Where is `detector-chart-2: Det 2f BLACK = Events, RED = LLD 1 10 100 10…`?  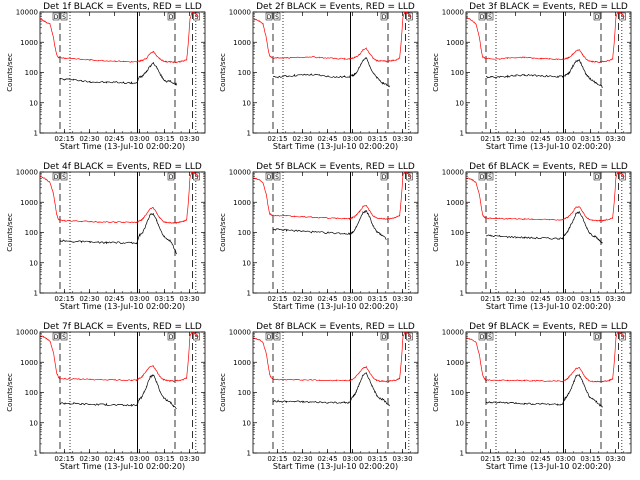 detector-chart-2: Det 2f BLACK = Events, RED = LLD 1 10 100 10… is located at coordinates (319, 76).